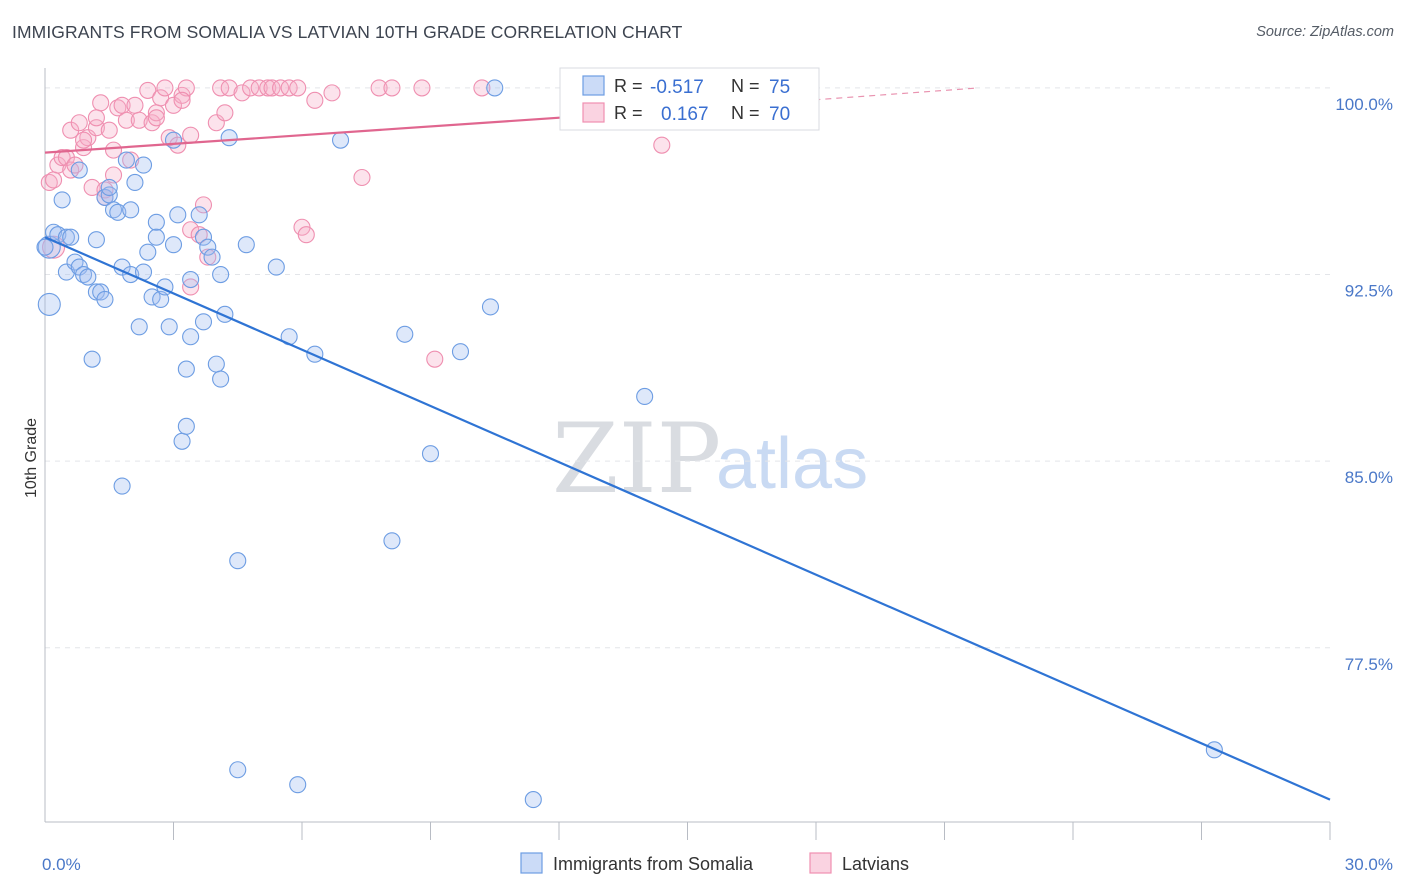  Describe the element at coordinates (593, 85) in the screenshot. I see `legend-swatch-somalia` at that location.